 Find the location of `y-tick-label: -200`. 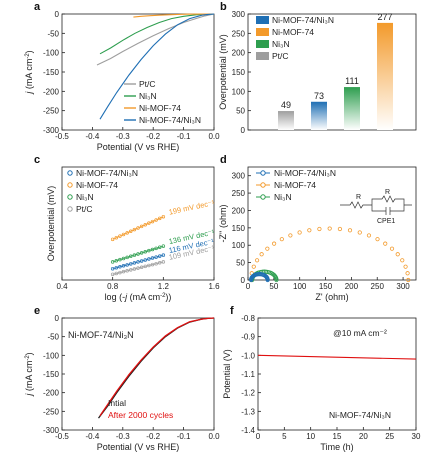

y-tick-label: -200 is located at coordinates (51, 393).